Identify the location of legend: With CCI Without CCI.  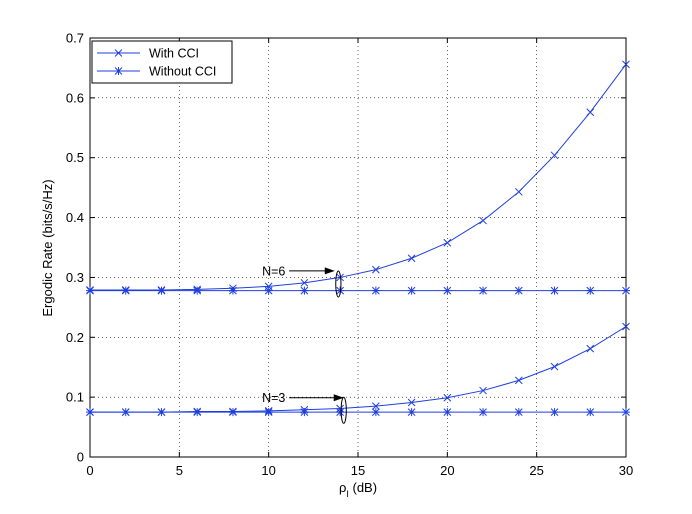
(162, 62).